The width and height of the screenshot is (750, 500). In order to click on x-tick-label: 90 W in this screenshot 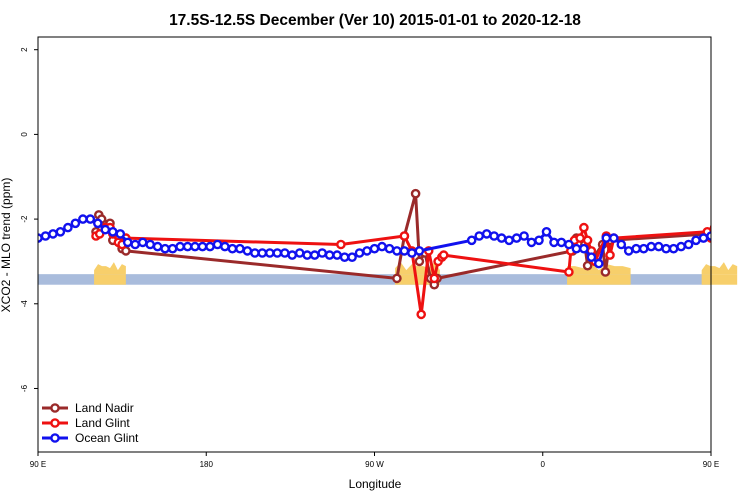, I will do `click(374, 464)`.